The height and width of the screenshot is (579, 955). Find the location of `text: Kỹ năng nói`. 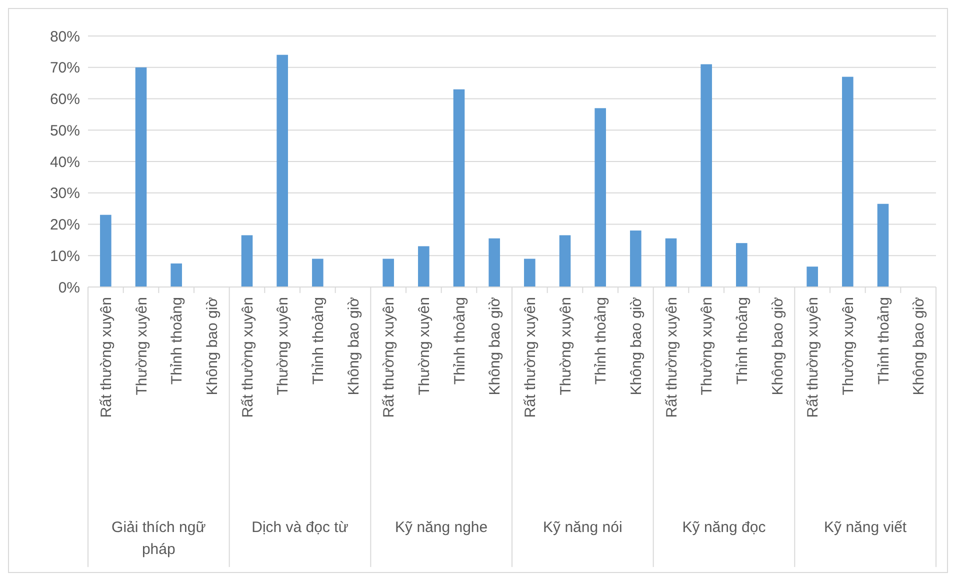

text: Kỹ năng nói is located at coordinates (582, 527).